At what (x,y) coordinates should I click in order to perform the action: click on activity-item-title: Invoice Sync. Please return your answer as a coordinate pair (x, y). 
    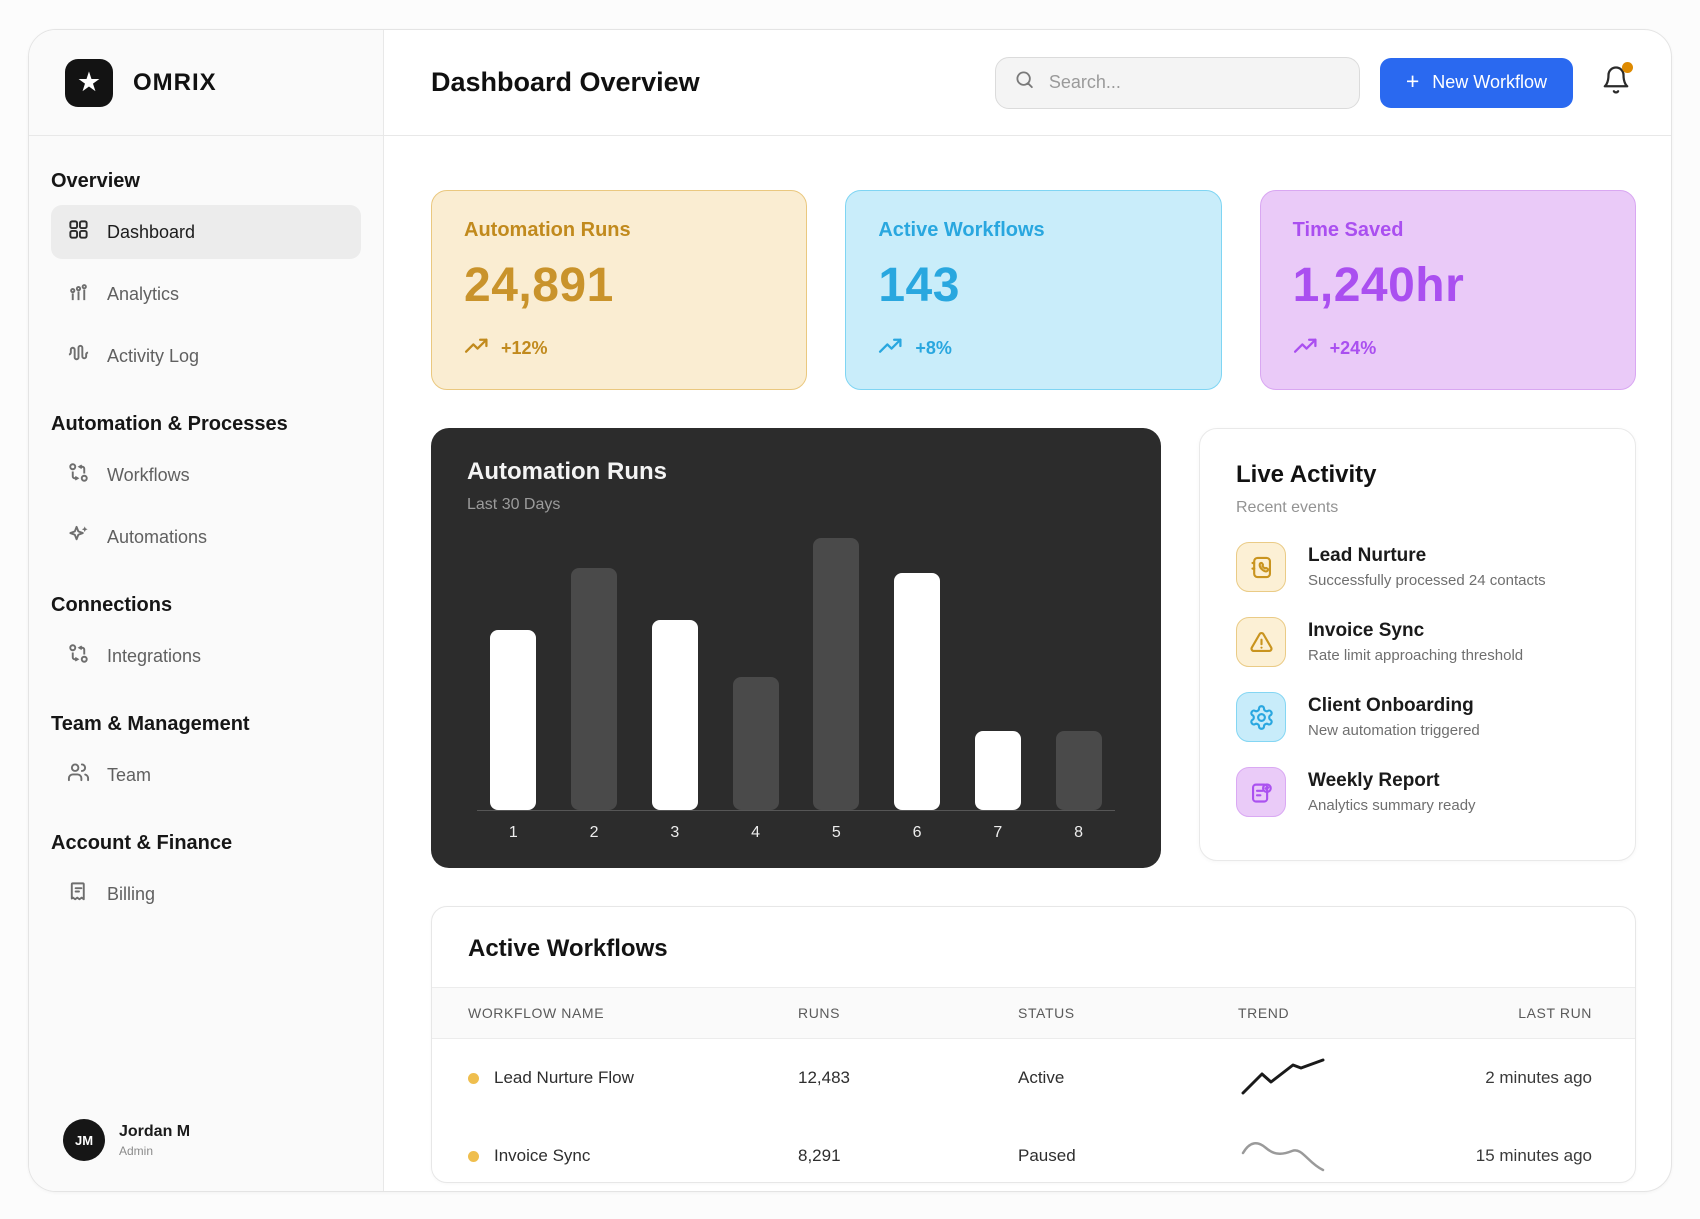
    Looking at the image, I should click on (1366, 630).